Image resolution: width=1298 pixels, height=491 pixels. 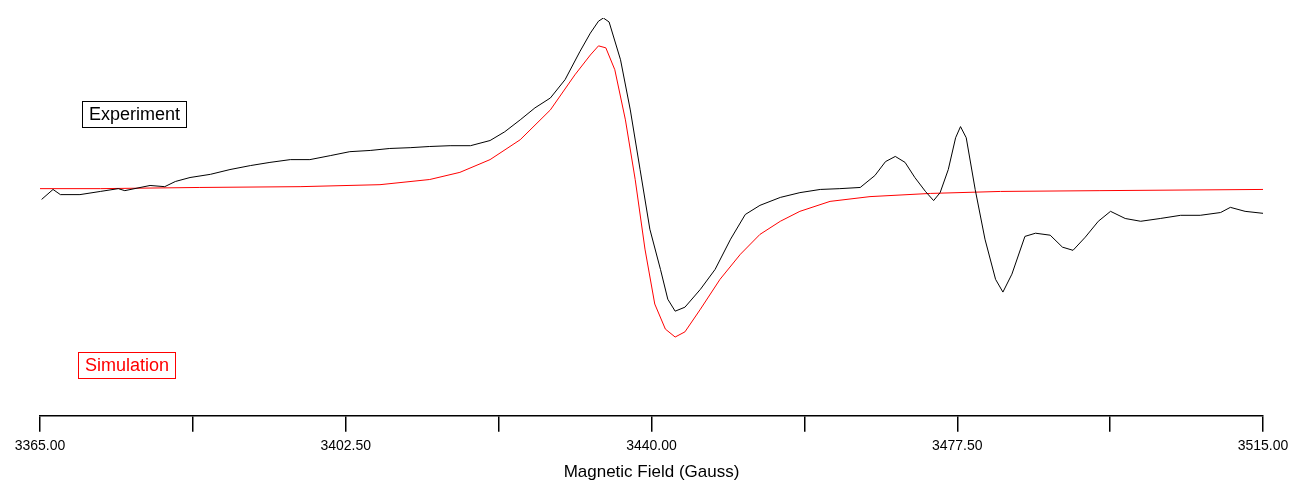 What do you see at coordinates (651, 472) in the screenshot?
I see `x-axis-title: Magnetic Field (Gauss)` at bounding box center [651, 472].